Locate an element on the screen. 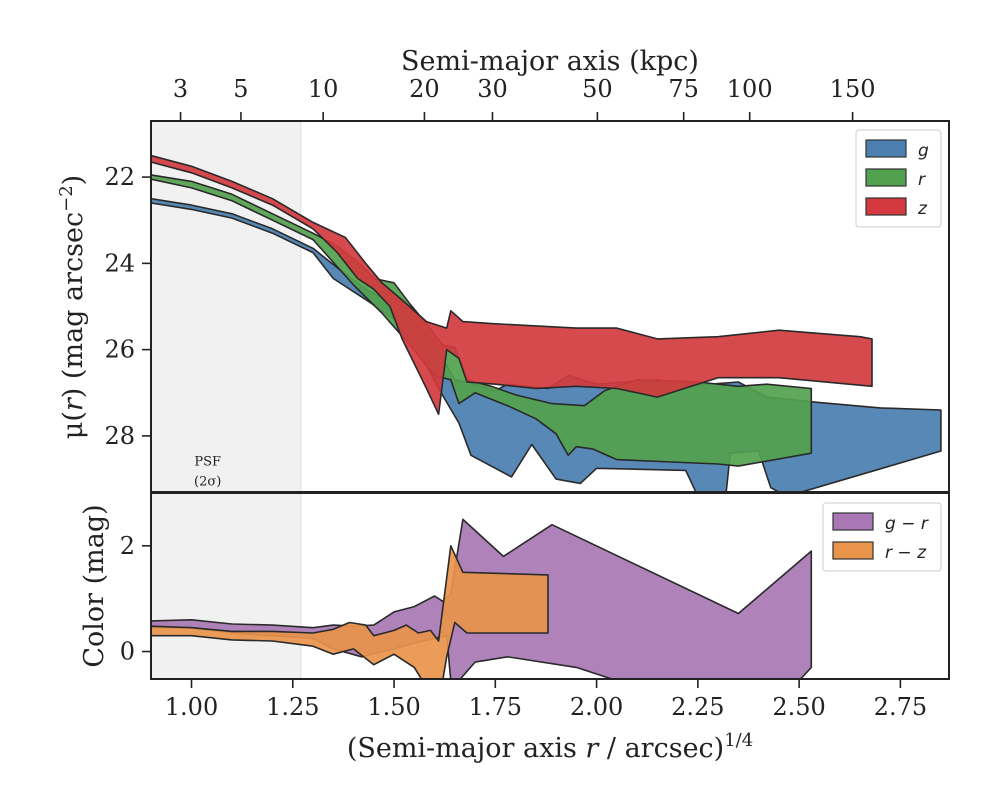  x-tick-label: 1.00 is located at coordinates (191, 707).